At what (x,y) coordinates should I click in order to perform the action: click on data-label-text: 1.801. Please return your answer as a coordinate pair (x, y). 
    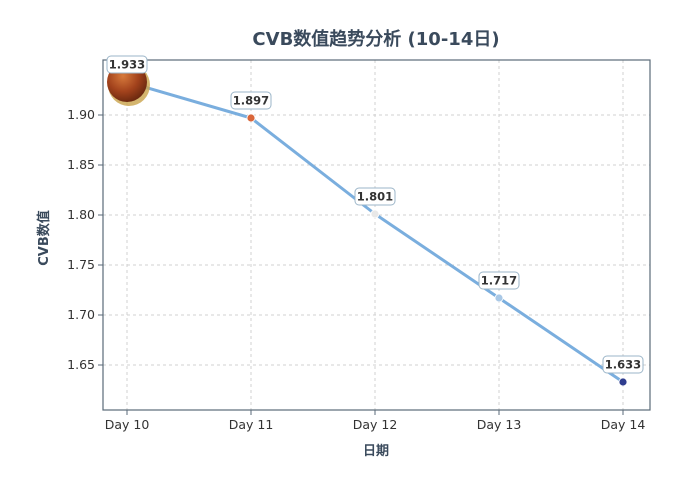
    Looking at the image, I should click on (375, 197).